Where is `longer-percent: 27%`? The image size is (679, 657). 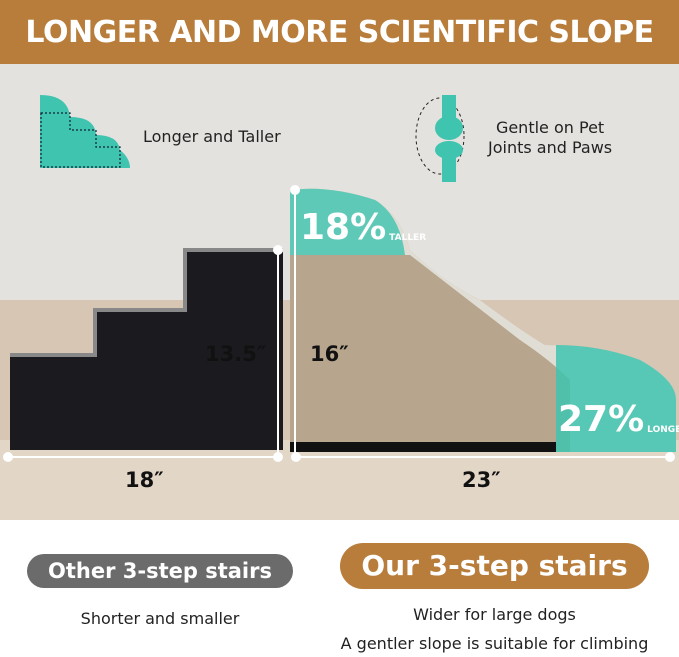
longer-percent: 27% is located at coordinates (601, 419).